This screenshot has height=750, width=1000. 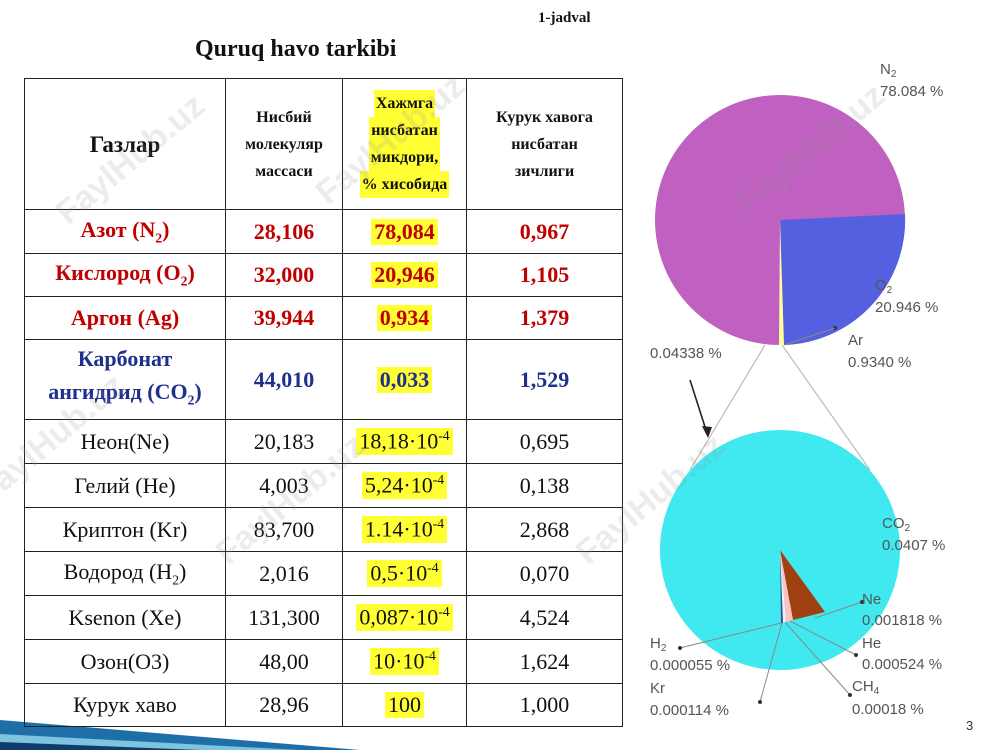 I want to click on mass-cell: 28,96, so click(x=284, y=705).